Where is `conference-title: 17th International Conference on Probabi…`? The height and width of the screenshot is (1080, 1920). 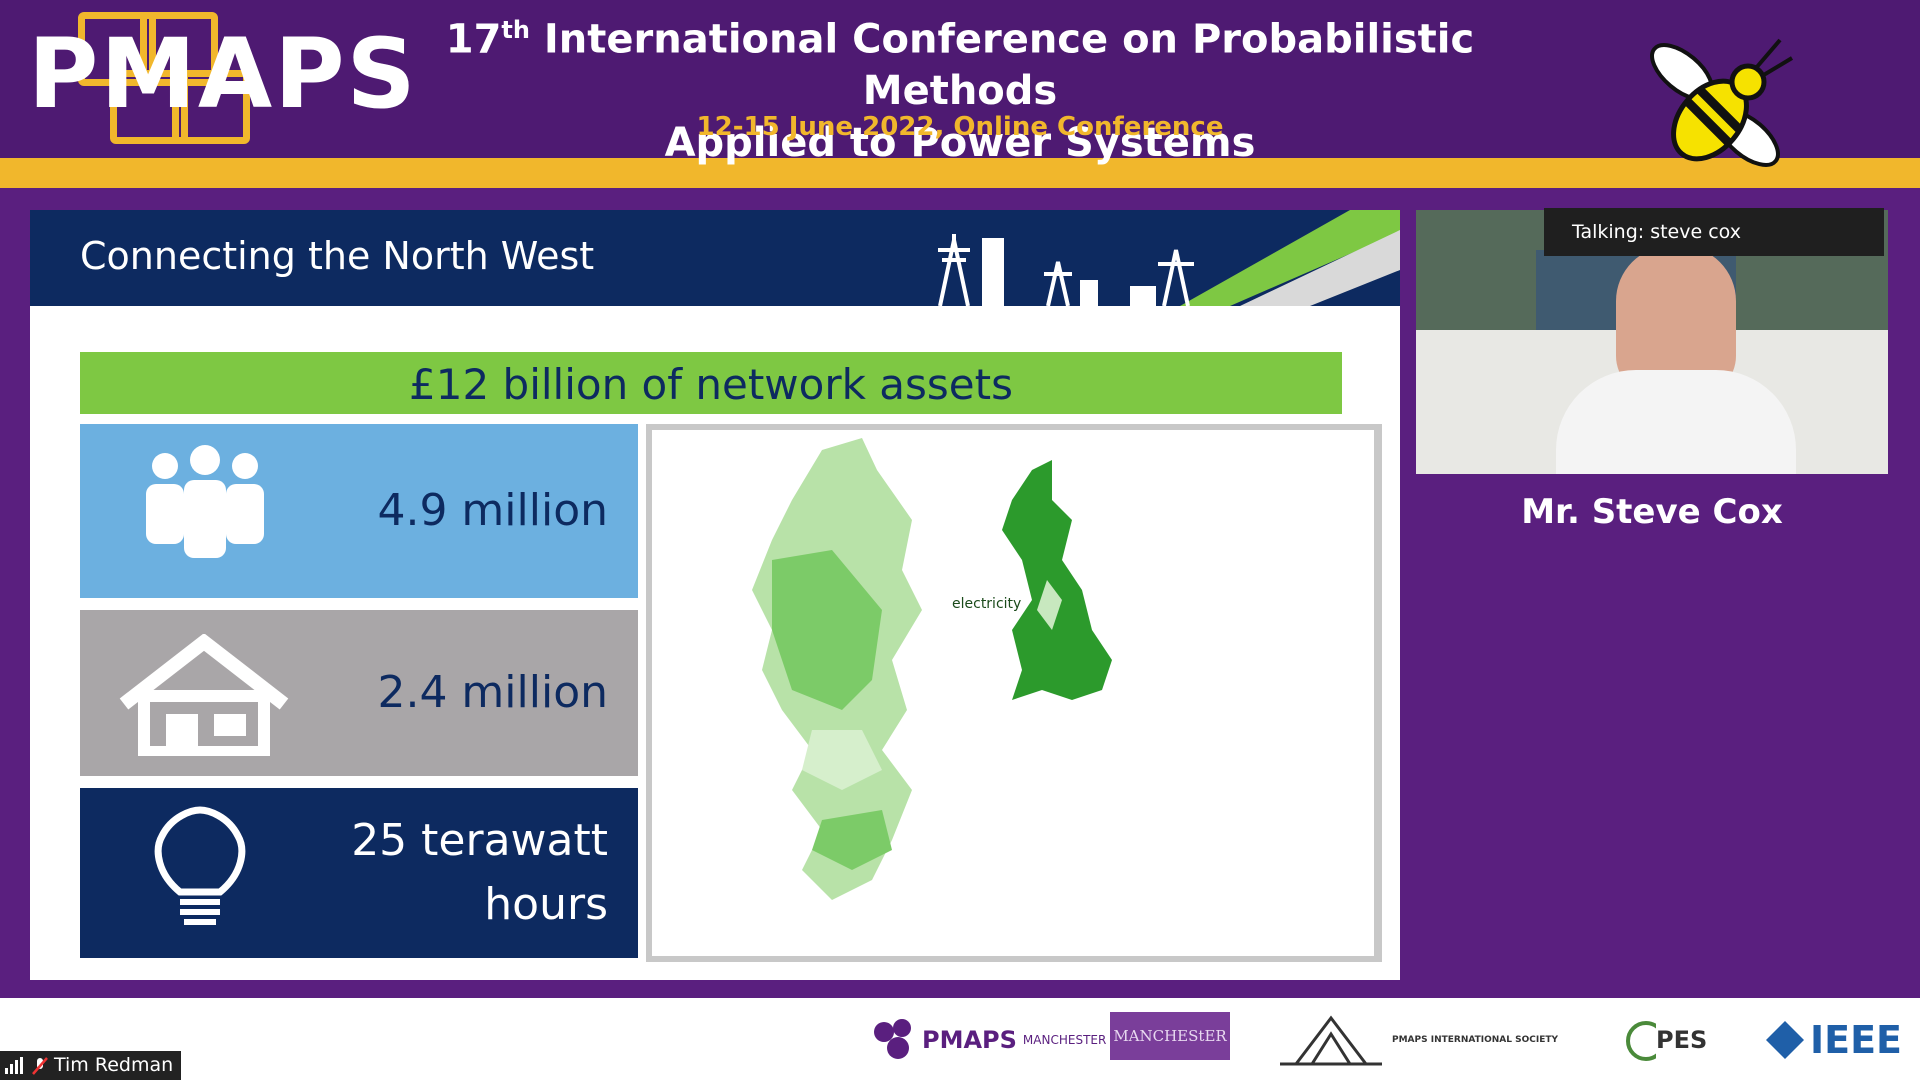
conference-title: 17th International Conference on Probabi… is located at coordinates (960, 86).